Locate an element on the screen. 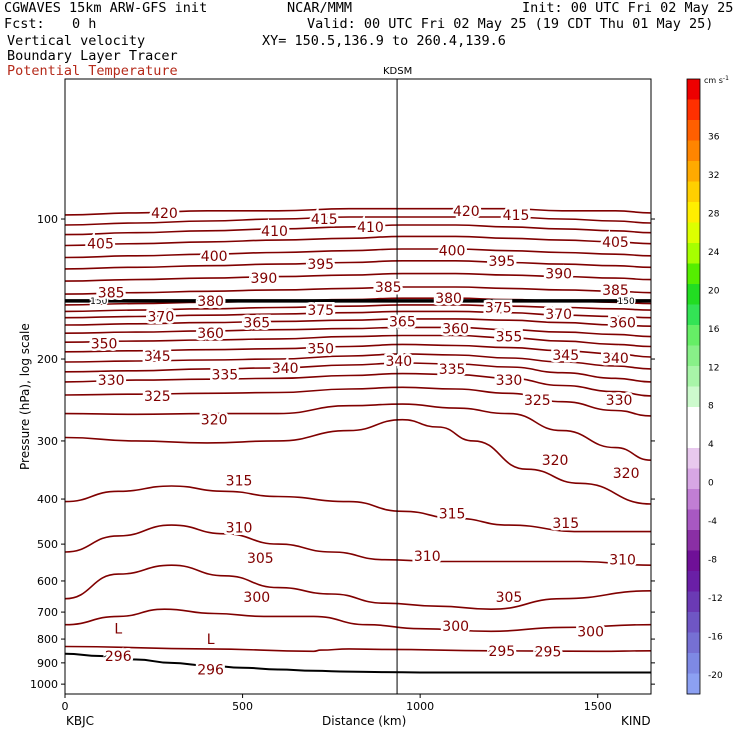 The height and width of the screenshot is (740, 740). contour-label: 325 is located at coordinates (537, 401).